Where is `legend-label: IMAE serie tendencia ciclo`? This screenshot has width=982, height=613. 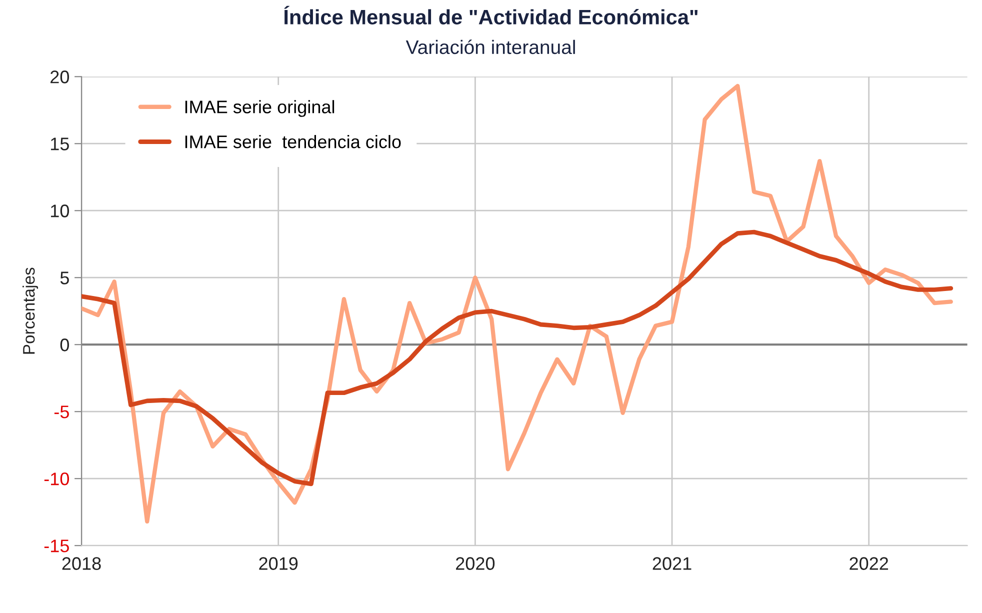 legend-label: IMAE serie tendencia ciclo is located at coordinates (293, 141).